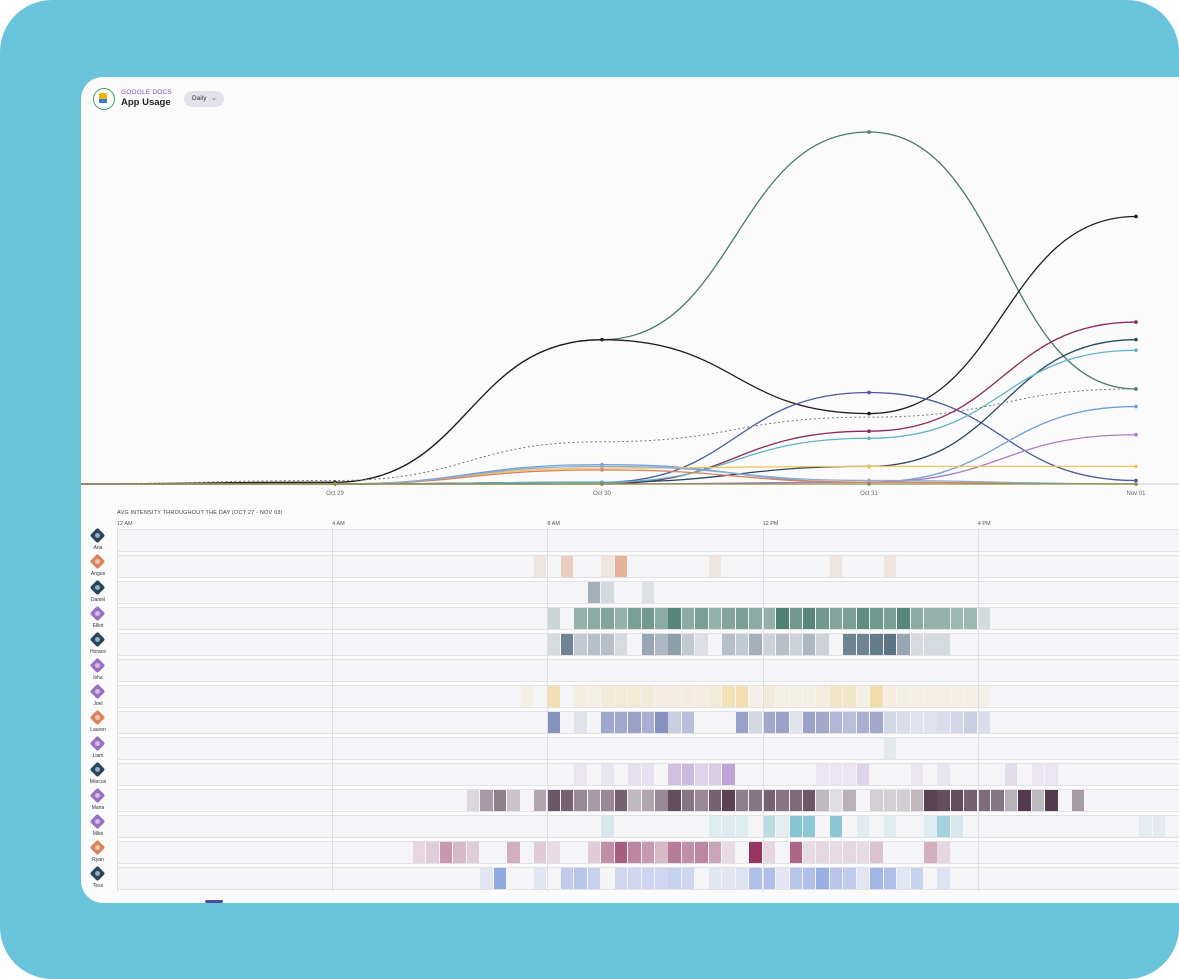 The height and width of the screenshot is (979, 1179). What do you see at coordinates (98, 799) in the screenshot?
I see `user-avatar: Maria` at bounding box center [98, 799].